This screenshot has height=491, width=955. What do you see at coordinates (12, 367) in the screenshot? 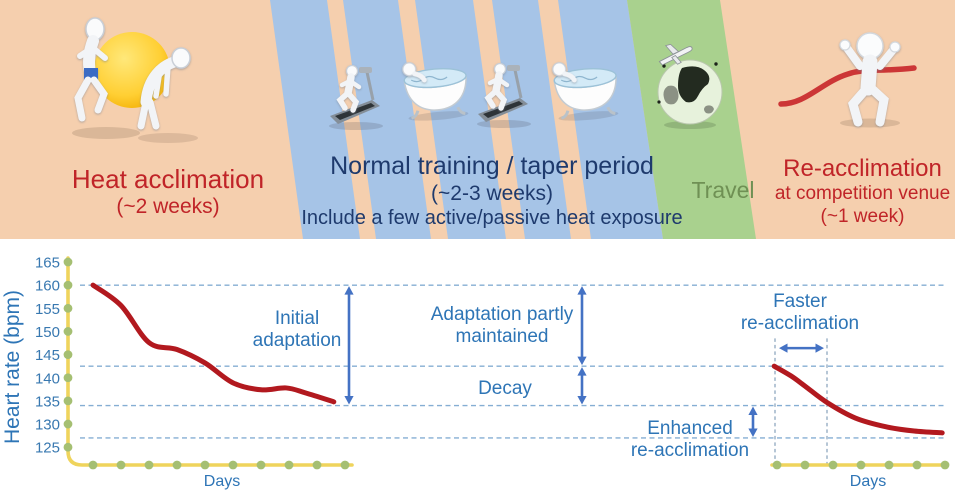
I see `y-axis-title: Heart rate (bpm)` at bounding box center [12, 367].